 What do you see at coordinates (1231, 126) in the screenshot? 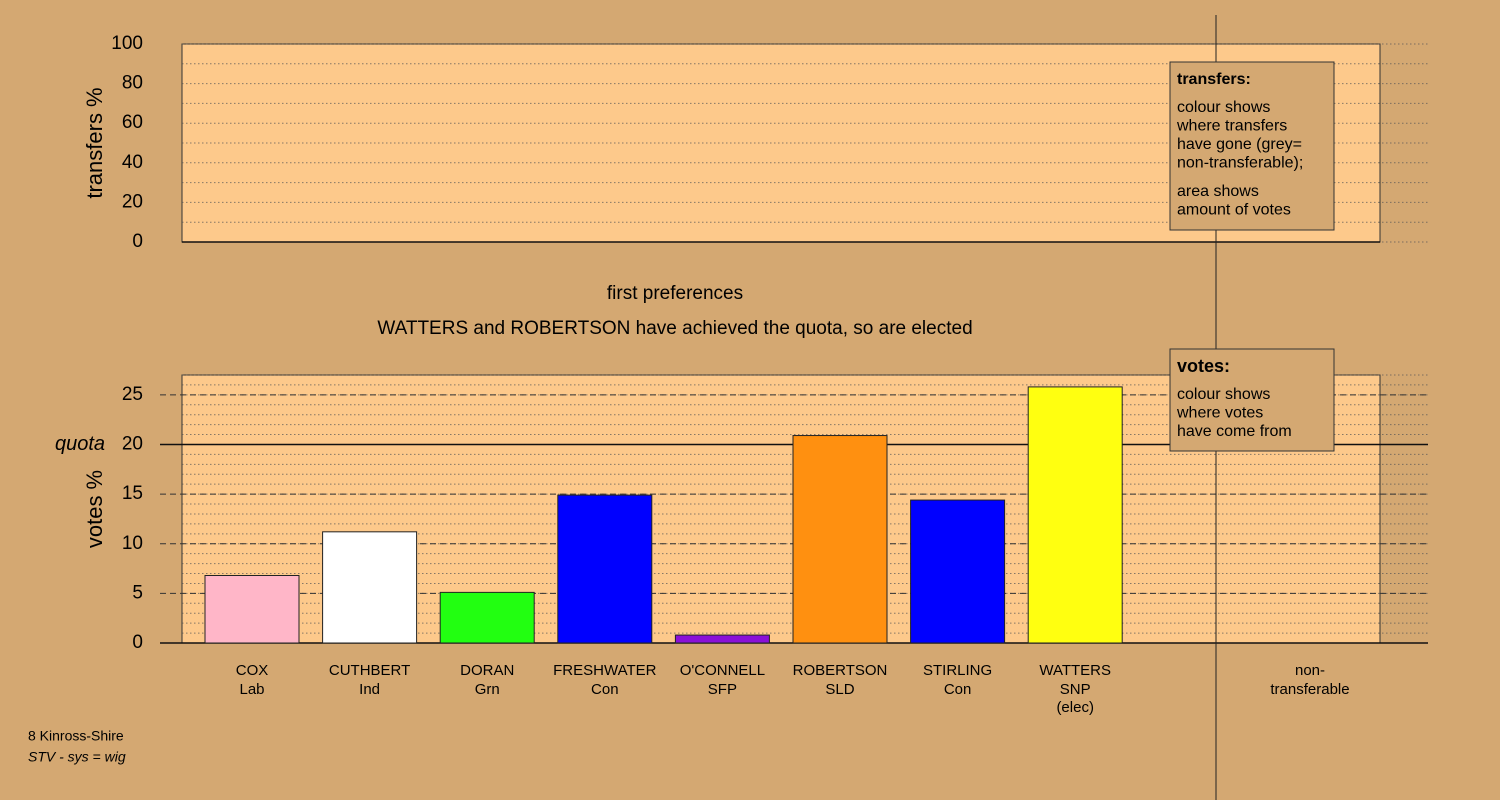
I see `legend-text: where transfers` at bounding box center [1231, 126].